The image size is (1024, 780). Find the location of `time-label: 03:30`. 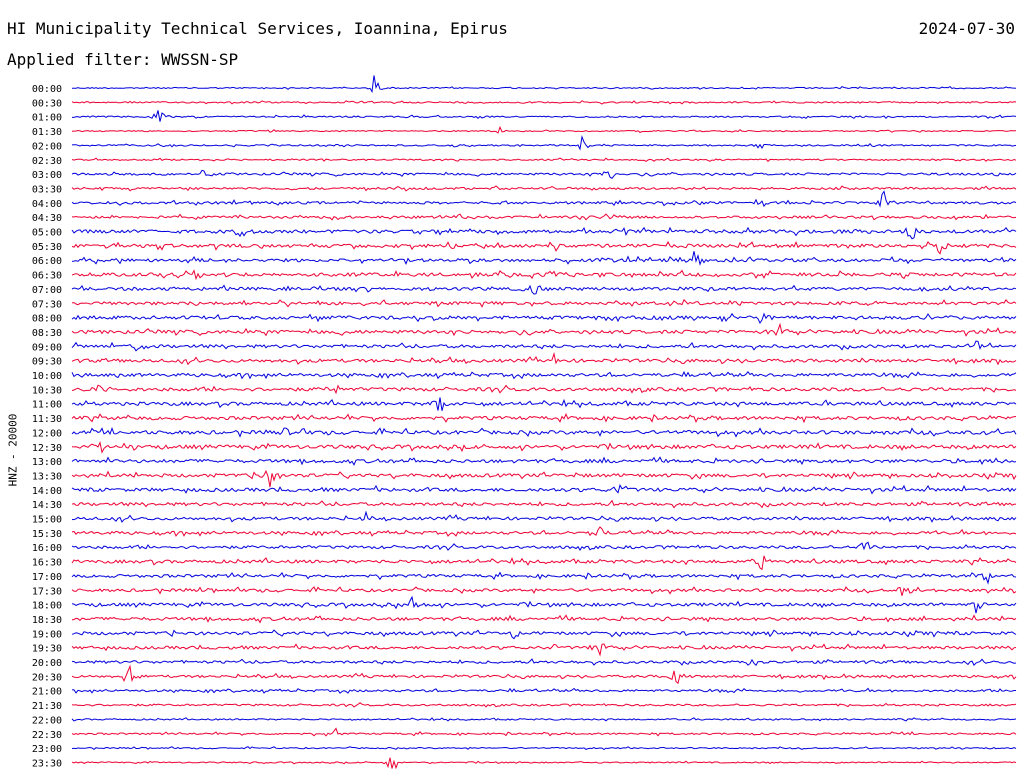

time-label: 03:30 is located at coordinates (47, 189).